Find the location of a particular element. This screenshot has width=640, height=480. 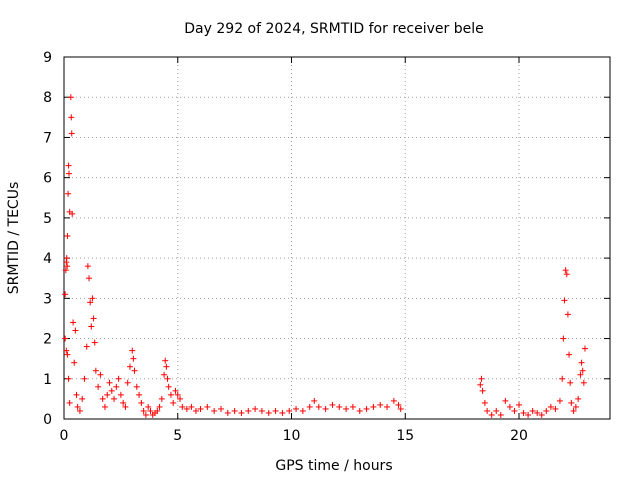

y-tick-label: 9 is located at coordinates (47, 58).